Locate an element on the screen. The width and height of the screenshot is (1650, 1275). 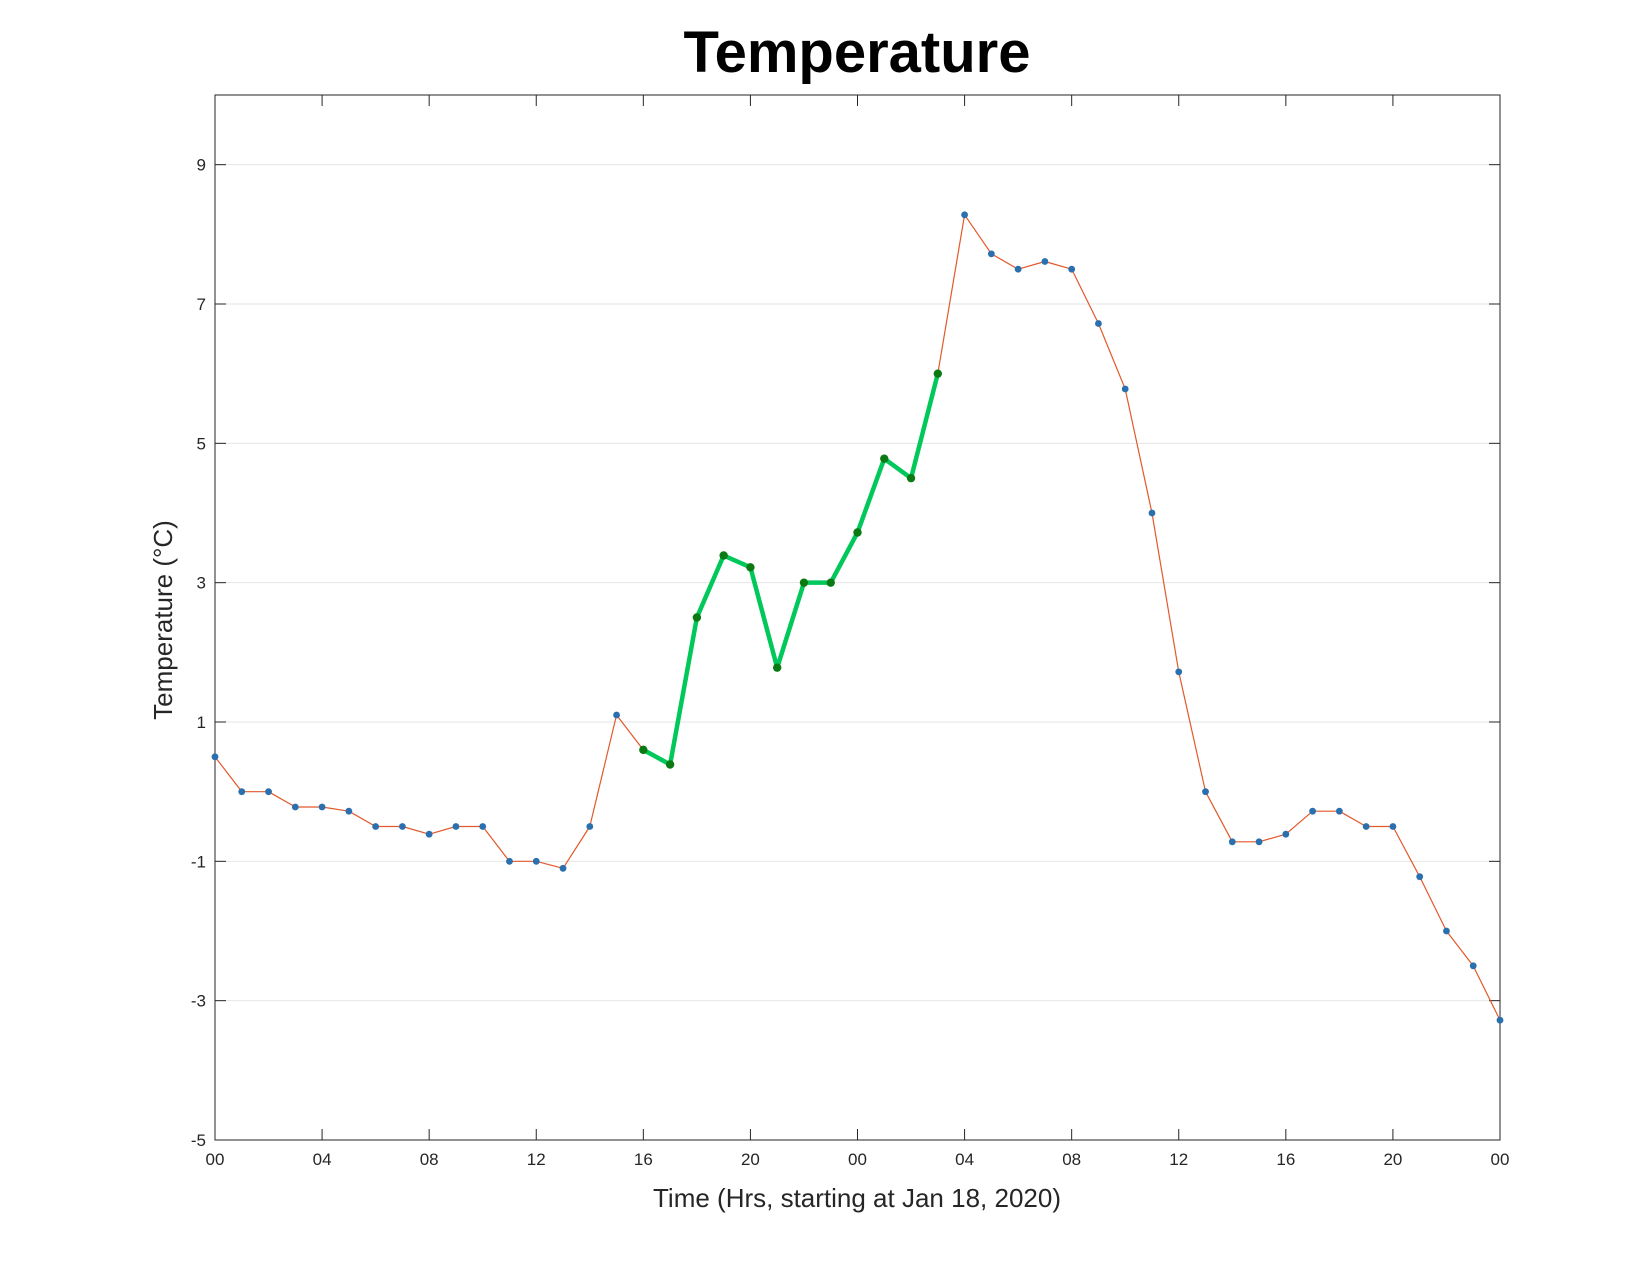
y-tick-label: 7 is located at coordinates (201, 304).